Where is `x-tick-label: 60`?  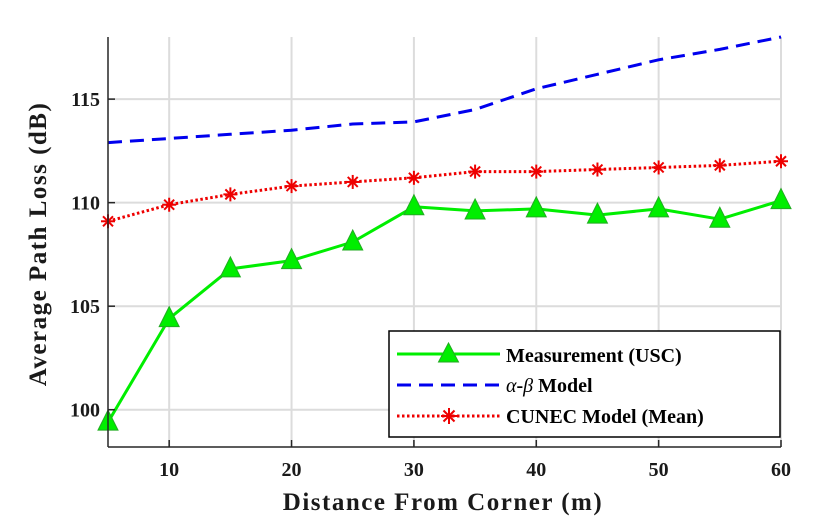 x-tick-label: 60 is located at coordinates (781, 470).